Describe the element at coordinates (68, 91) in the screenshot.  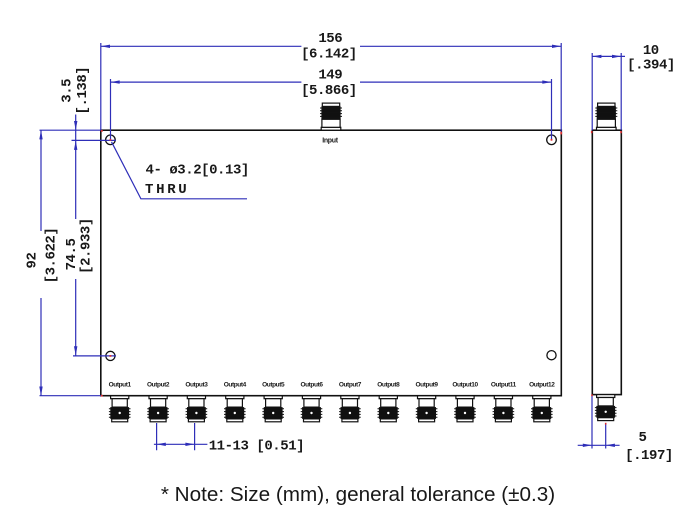
I see `svg-text: 3.5` at that location.